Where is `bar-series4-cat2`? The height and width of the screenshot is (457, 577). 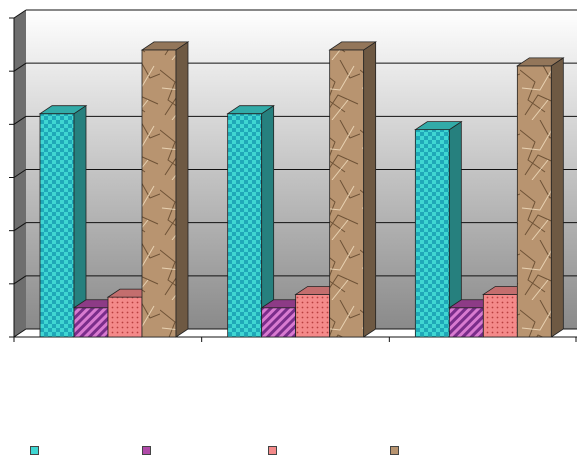
bar-series4-cat2 is located at coordinates (352, 189).